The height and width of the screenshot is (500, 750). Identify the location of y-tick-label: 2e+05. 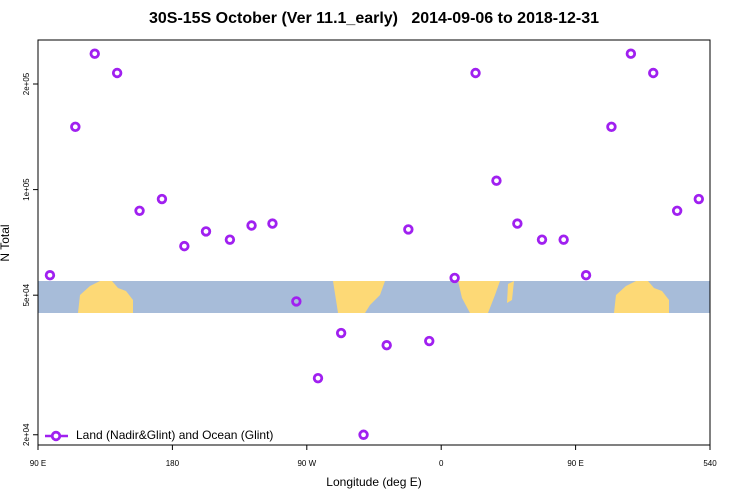
(26, 83).